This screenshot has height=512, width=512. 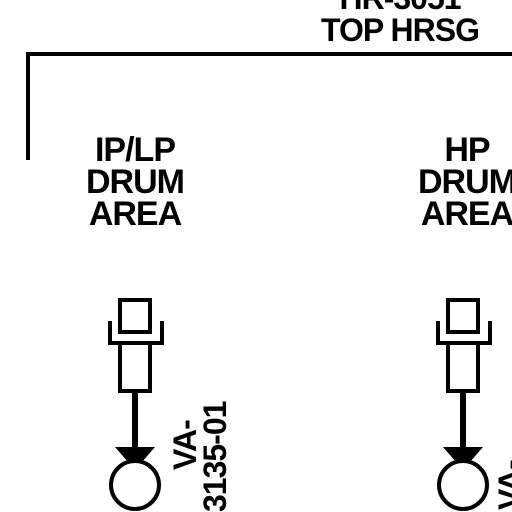 What do you see at coordinates (400, 7) in the screenshot?
I see `header-line-1: HR-3051` at bounding box center [400, 7].